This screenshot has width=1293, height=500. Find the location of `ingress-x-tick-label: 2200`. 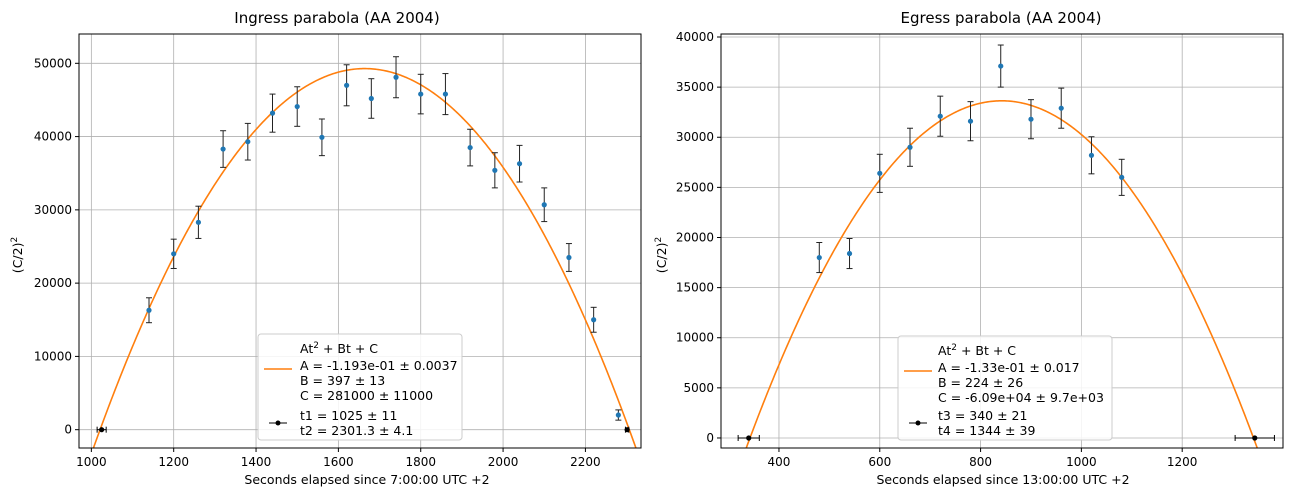

ingress-x-tick-label: 2200 is located at coordinates (585, 462).